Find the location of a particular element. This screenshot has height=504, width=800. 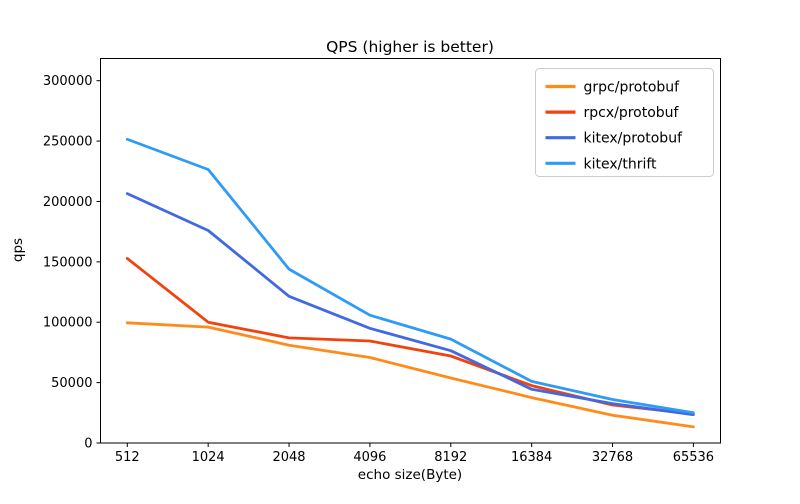

x-axis-ticks: 512 1024 2048 4096 8192 16384 32768 65536 is located at coordinates (414, 454).